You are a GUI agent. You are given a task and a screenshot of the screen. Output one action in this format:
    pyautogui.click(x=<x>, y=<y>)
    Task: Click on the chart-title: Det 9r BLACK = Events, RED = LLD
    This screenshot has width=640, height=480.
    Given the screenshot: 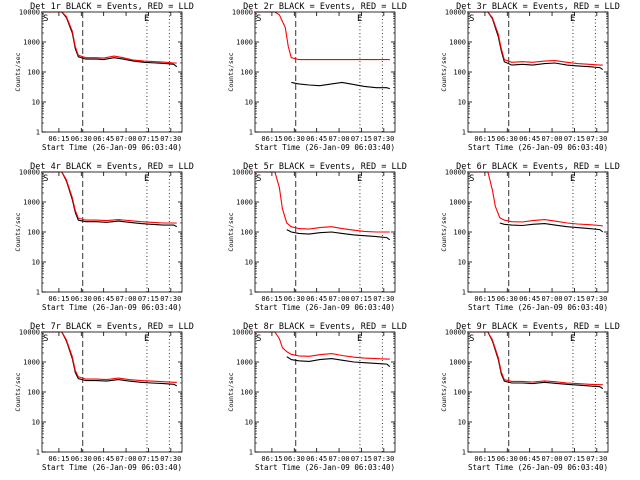 What is the action you would take?
    pyautogui.click(x=538, y=327)
    